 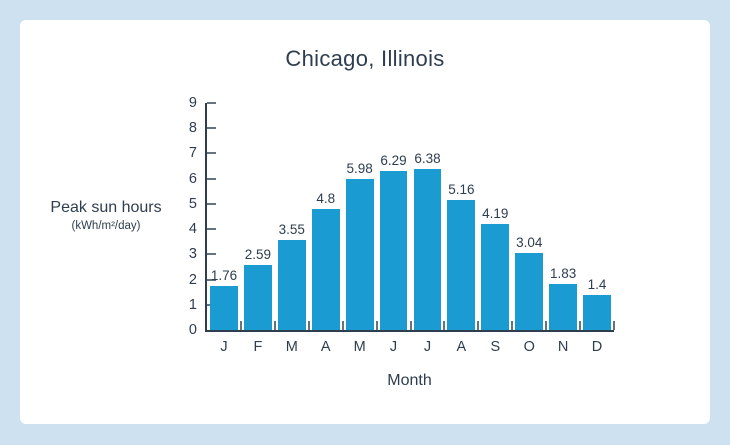 What do you see at coordinates (192, 128) in the screenshot?
I see `y-tick-label: 8` at bounding box center [192, 128].